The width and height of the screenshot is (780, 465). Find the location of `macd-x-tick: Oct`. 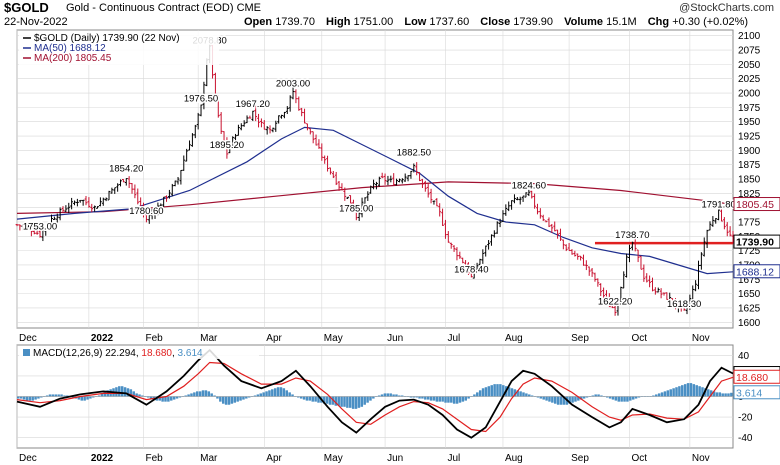

macd-x-tick: Oct is located at coordinates (639, 458).